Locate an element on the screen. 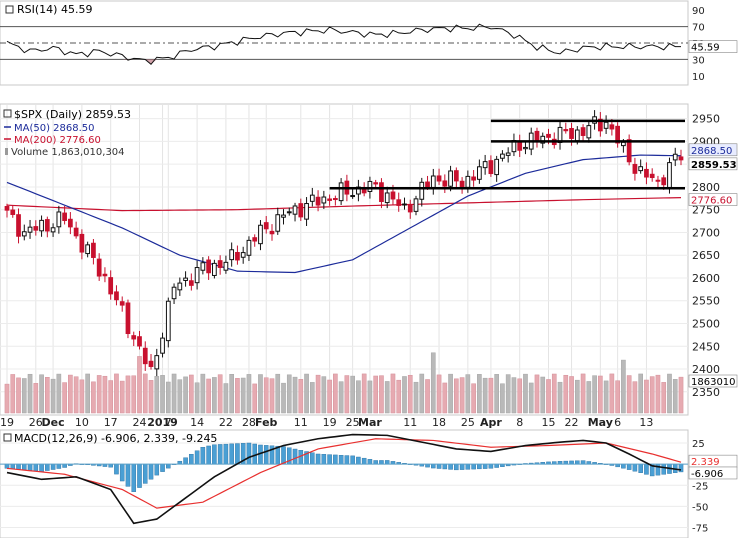 This screenshot has height=542, width=741. date-tick-label: 11 is located at coordinates (301, 422).